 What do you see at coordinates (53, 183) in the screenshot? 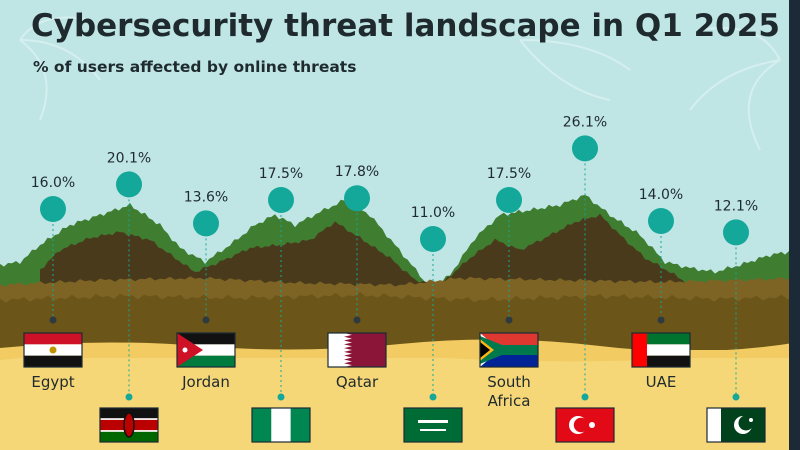
I see `value-label: 16.0%` at bounding box center [53, 183].